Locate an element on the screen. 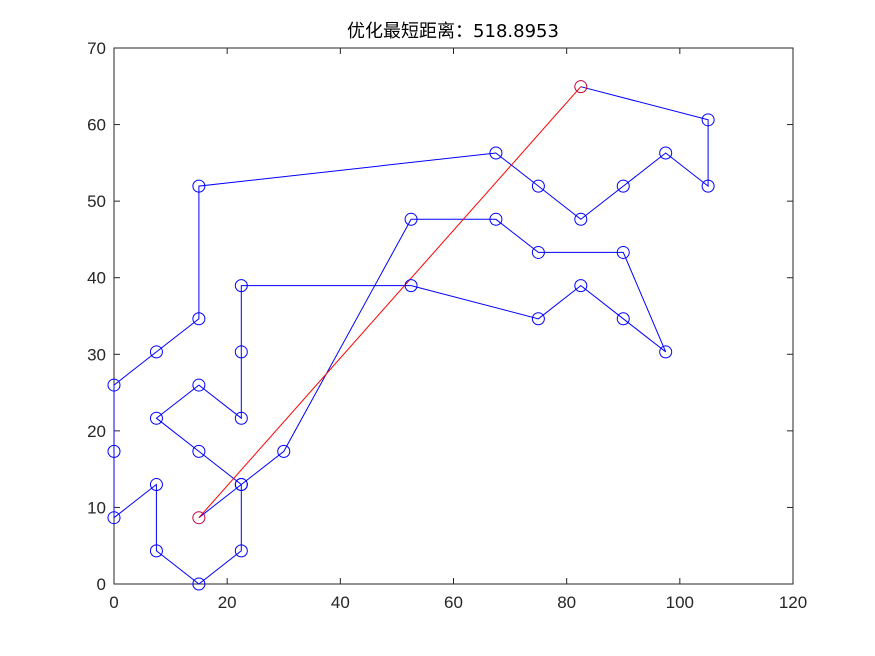  chart-title: 优化最短距离：518.8953 is located at coordinates (453, 31).